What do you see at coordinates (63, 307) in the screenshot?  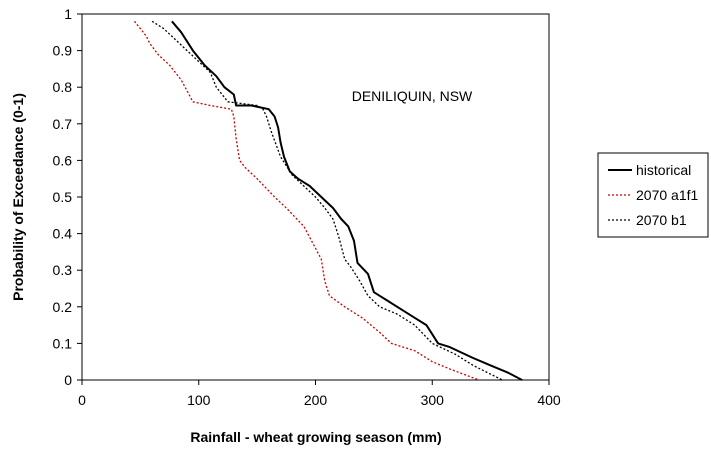 I see `y-tick-label: 0.2` at bounding box center [63, 307].